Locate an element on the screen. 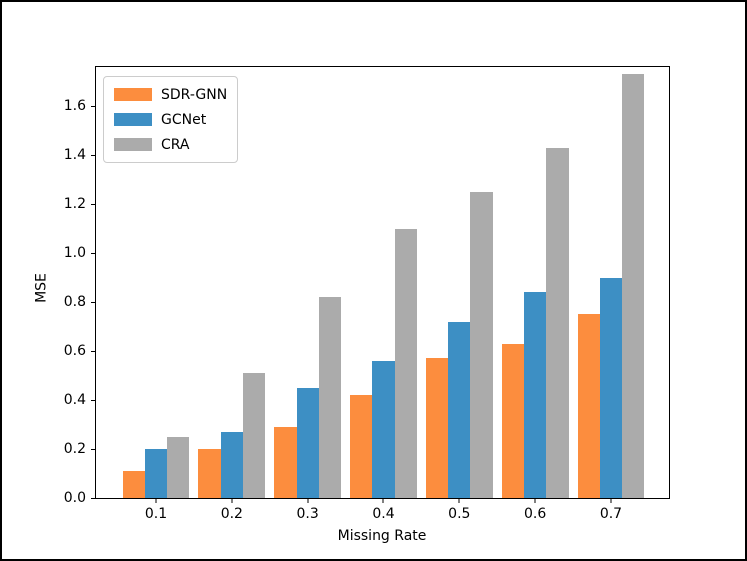 This screenshot has width=747, height=561. y-tick-mark-1.6 is located at coordinates (93, 106).